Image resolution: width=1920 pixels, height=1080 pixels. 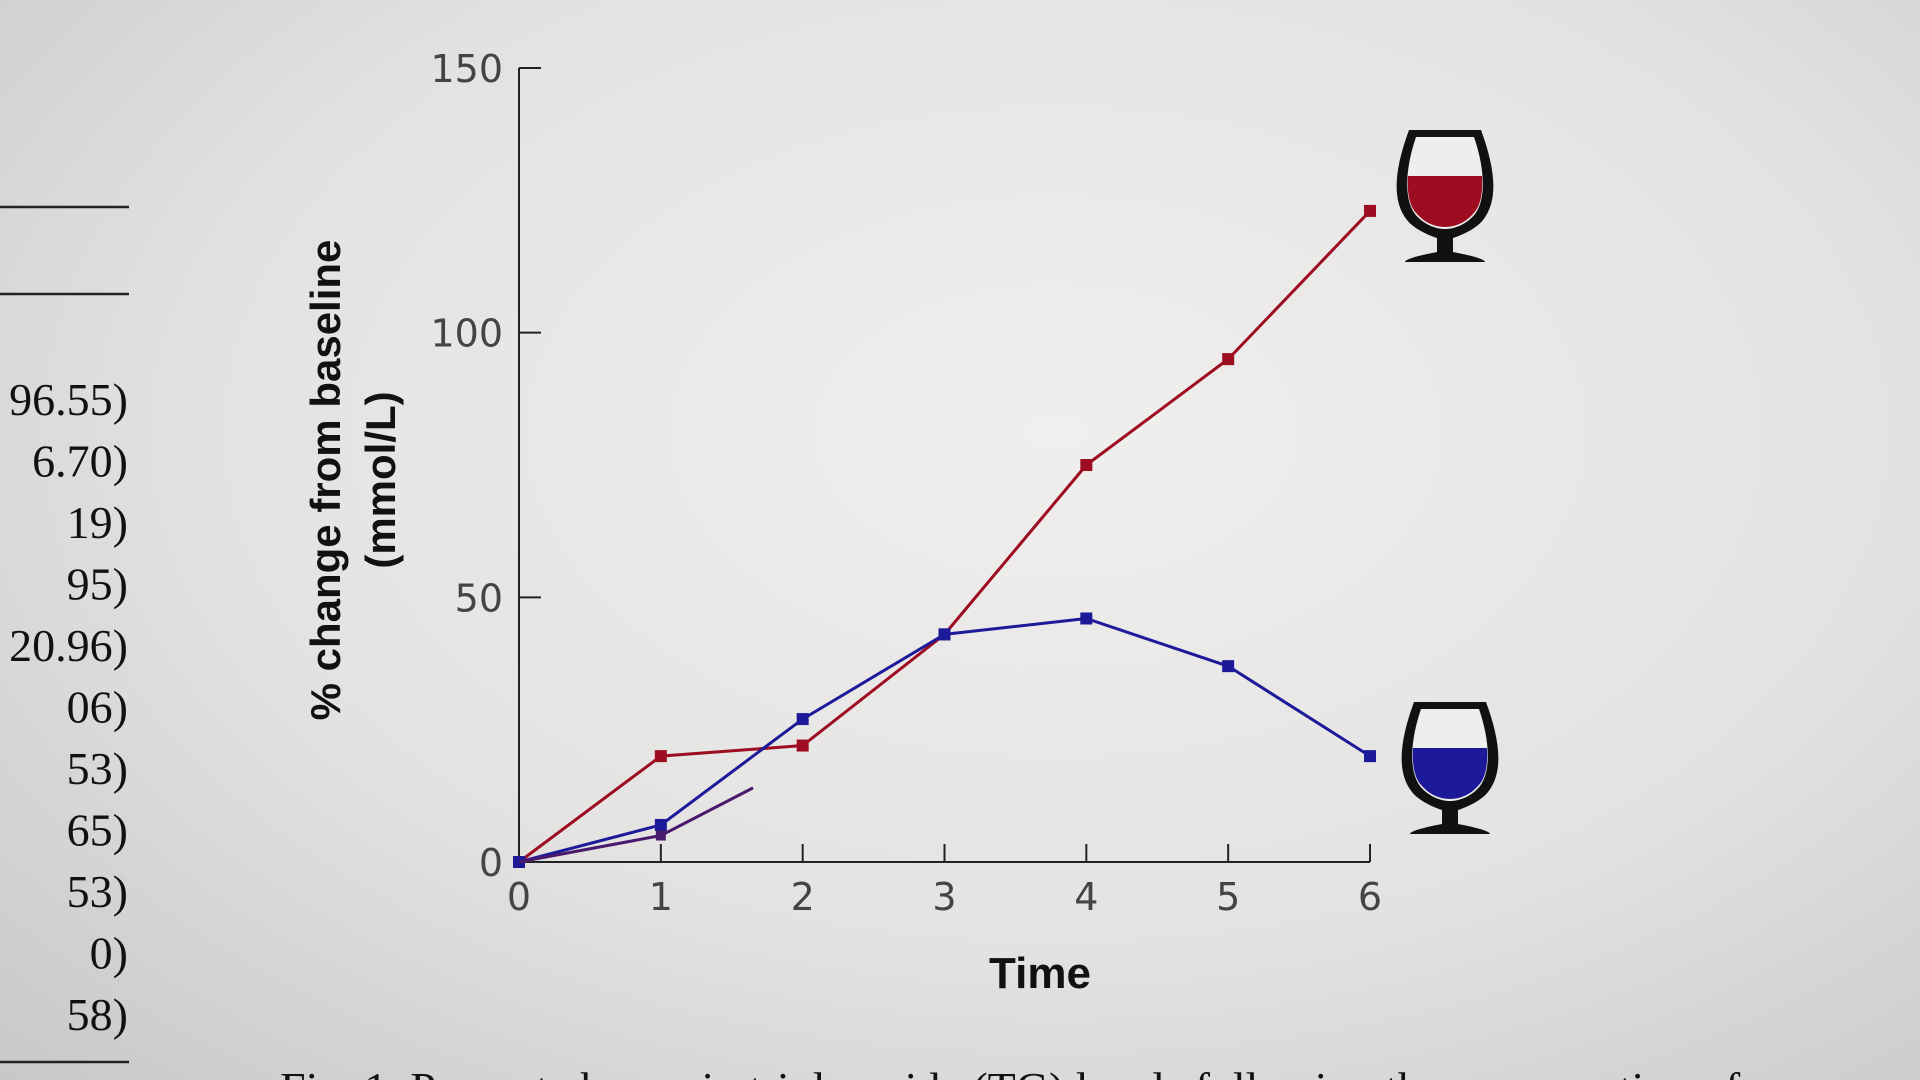 I want to click on white-wine-glass-icon, so click(x=1450, y=768).